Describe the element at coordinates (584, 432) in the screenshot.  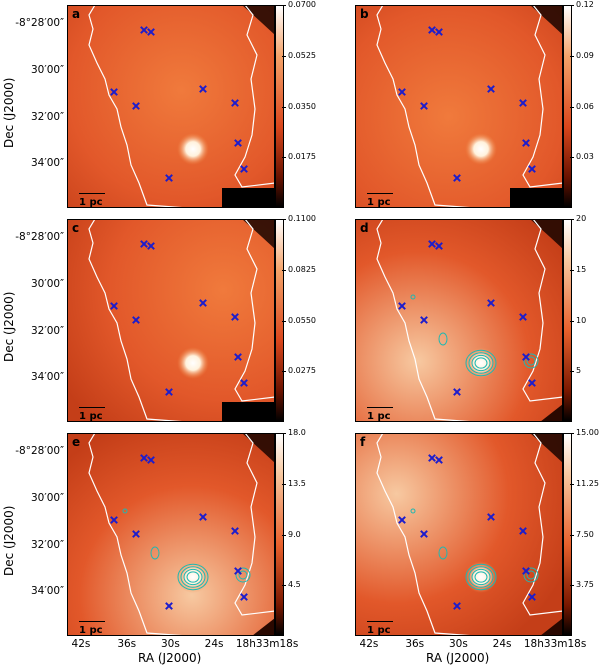
I see `colorbar-tick-label: 15.00` at that location.